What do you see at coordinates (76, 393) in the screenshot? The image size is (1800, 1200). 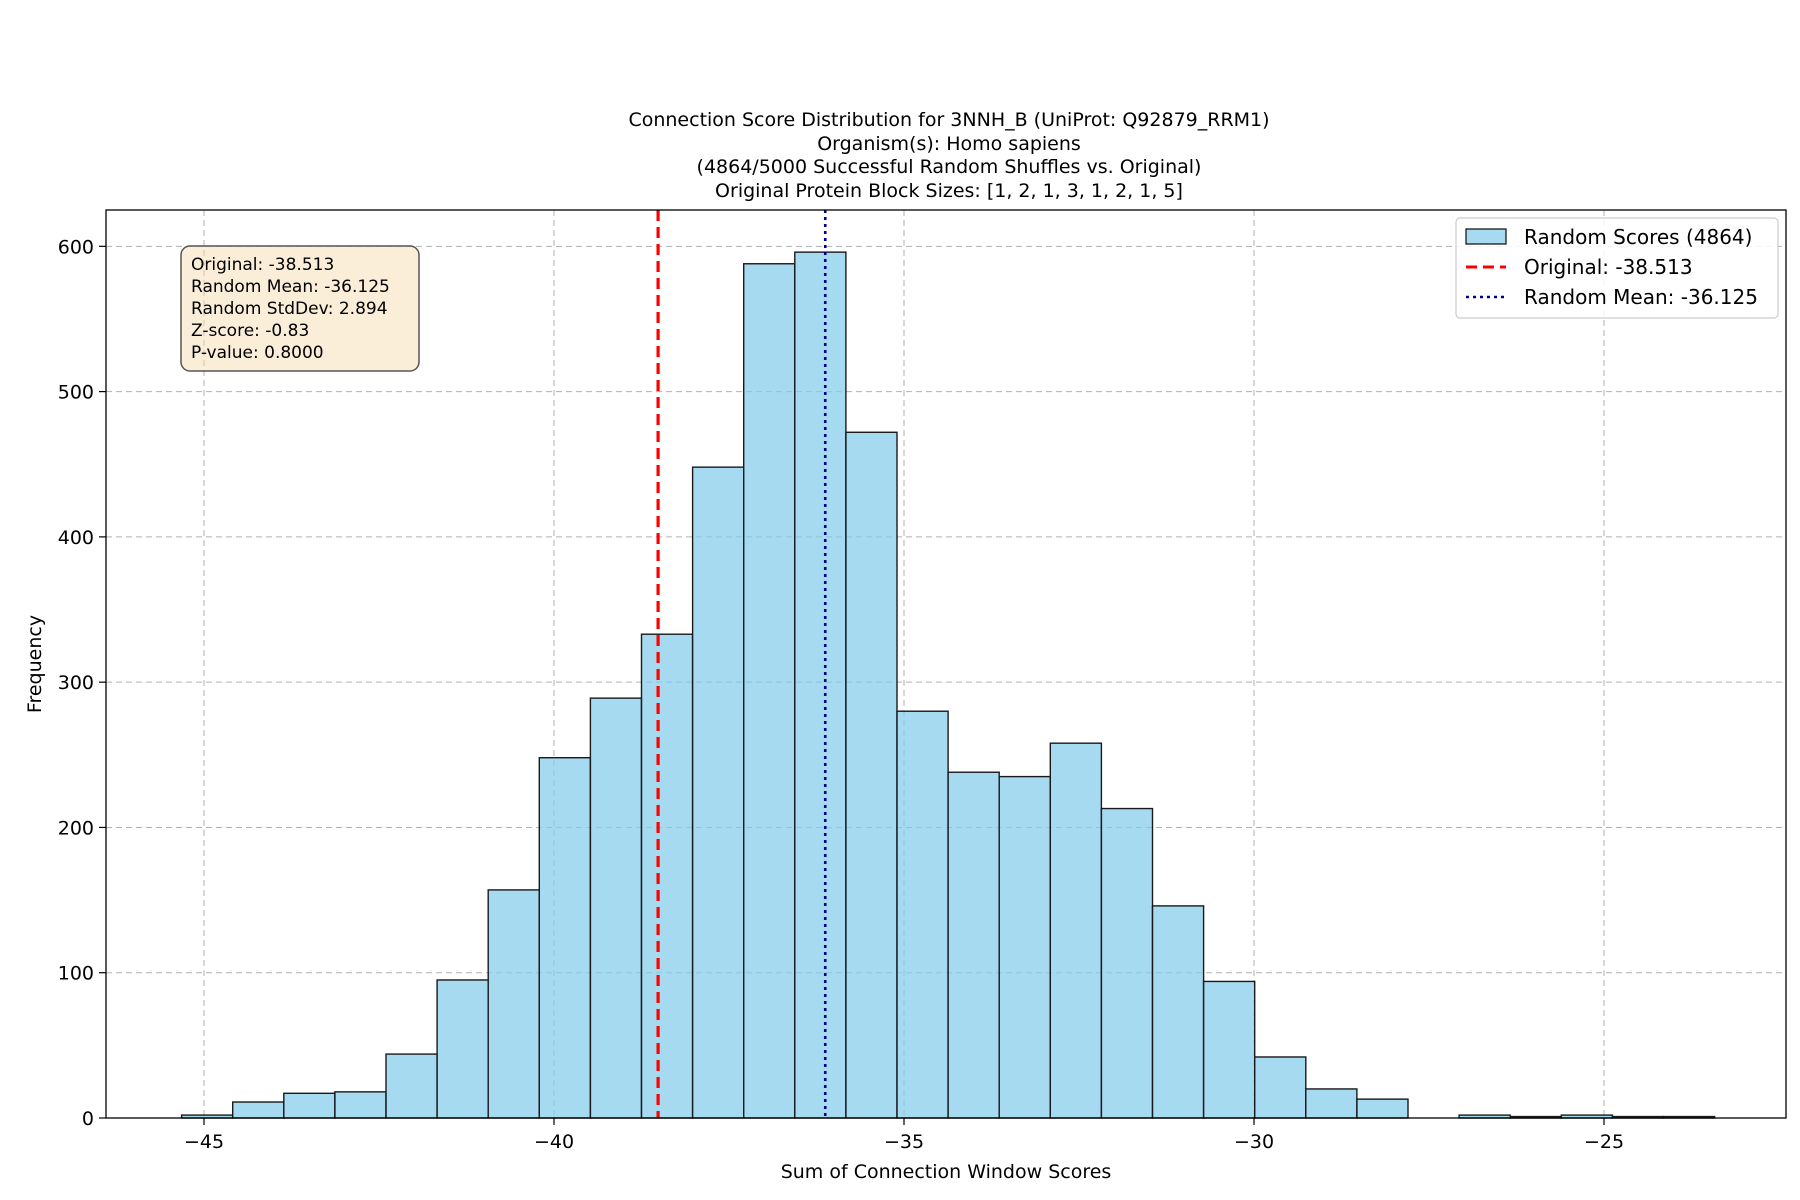 I see `y-tick-label: 500` at bounding box center [76, 393].